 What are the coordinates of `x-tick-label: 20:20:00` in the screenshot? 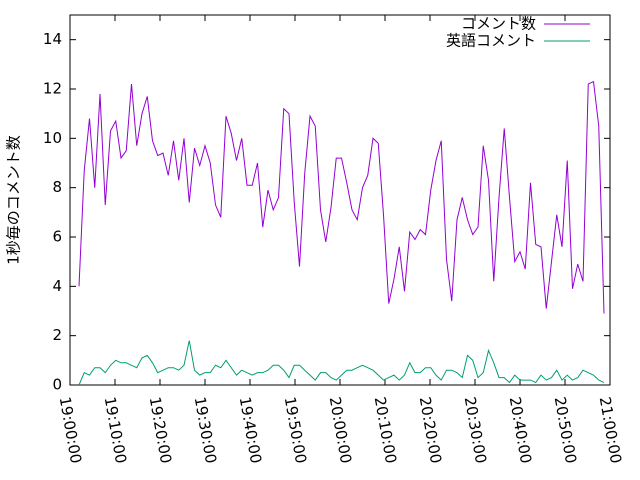 It's located at (430, 429).